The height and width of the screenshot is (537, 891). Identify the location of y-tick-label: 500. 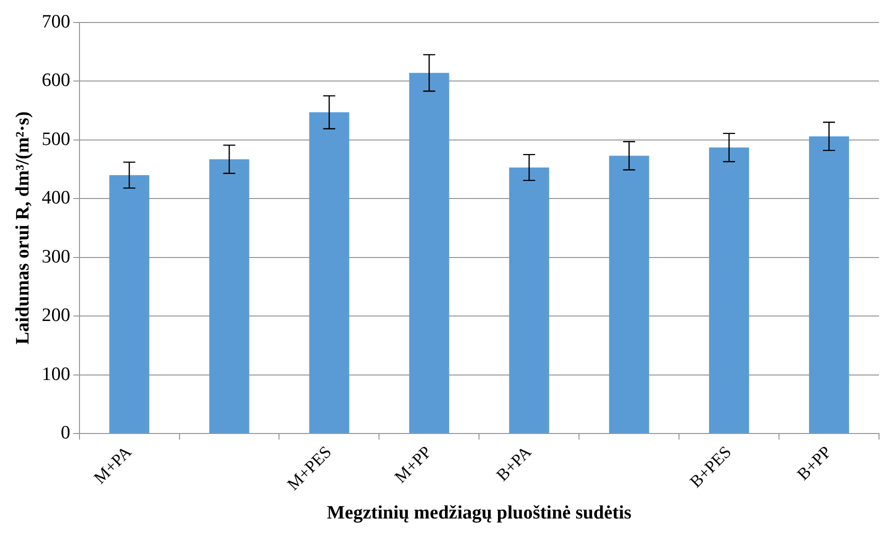
(56, 139).